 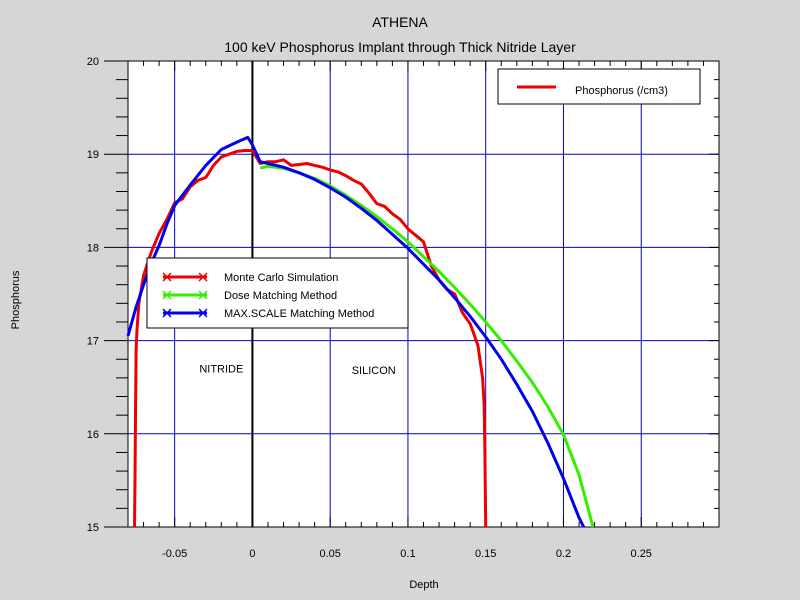 I want to click on y-tick-label: 20, so click(x=93, y=62).